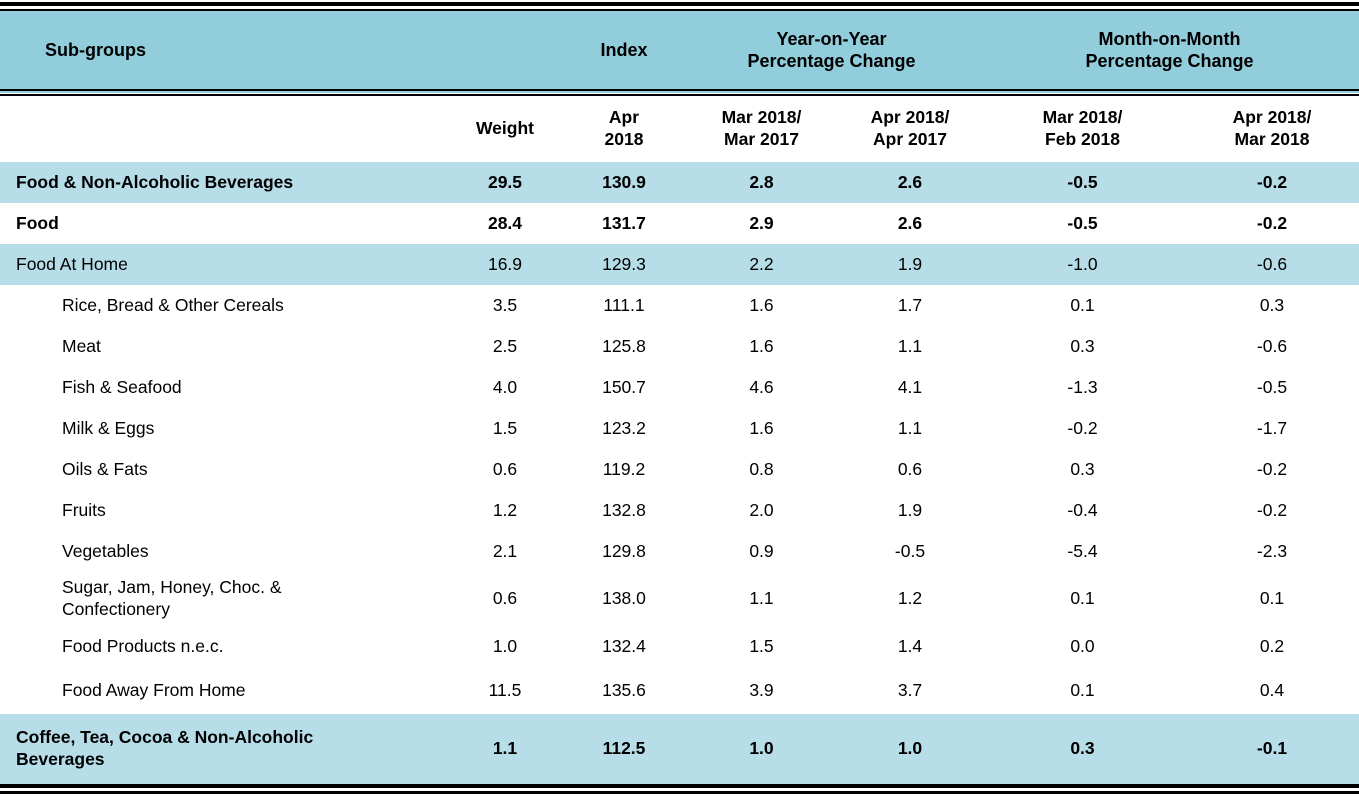 This screenshot has height=796, width=1359. I want to click on cell-yoy-1: 4.6, so click(761, 387).